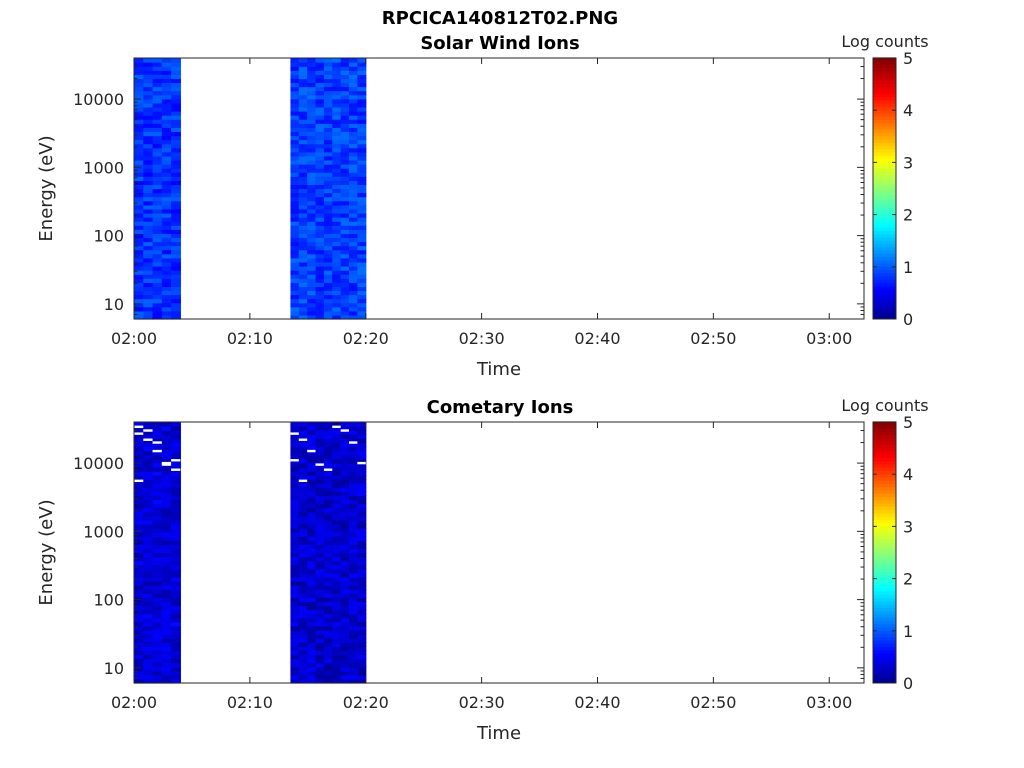  I want to click on x-tick-label: 03:00, so click(829, 338).